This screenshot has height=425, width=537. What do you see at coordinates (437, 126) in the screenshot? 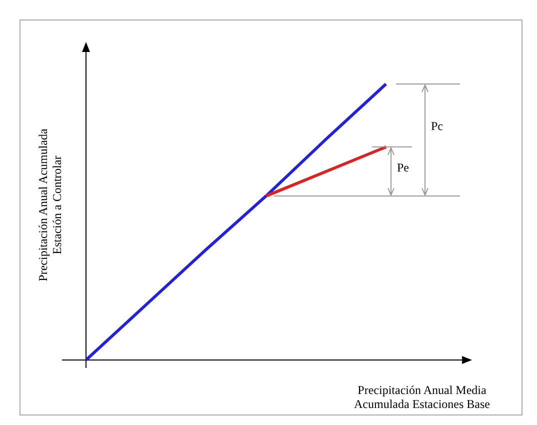
I see `annotation: Pc` at bounding box center [437, 126].